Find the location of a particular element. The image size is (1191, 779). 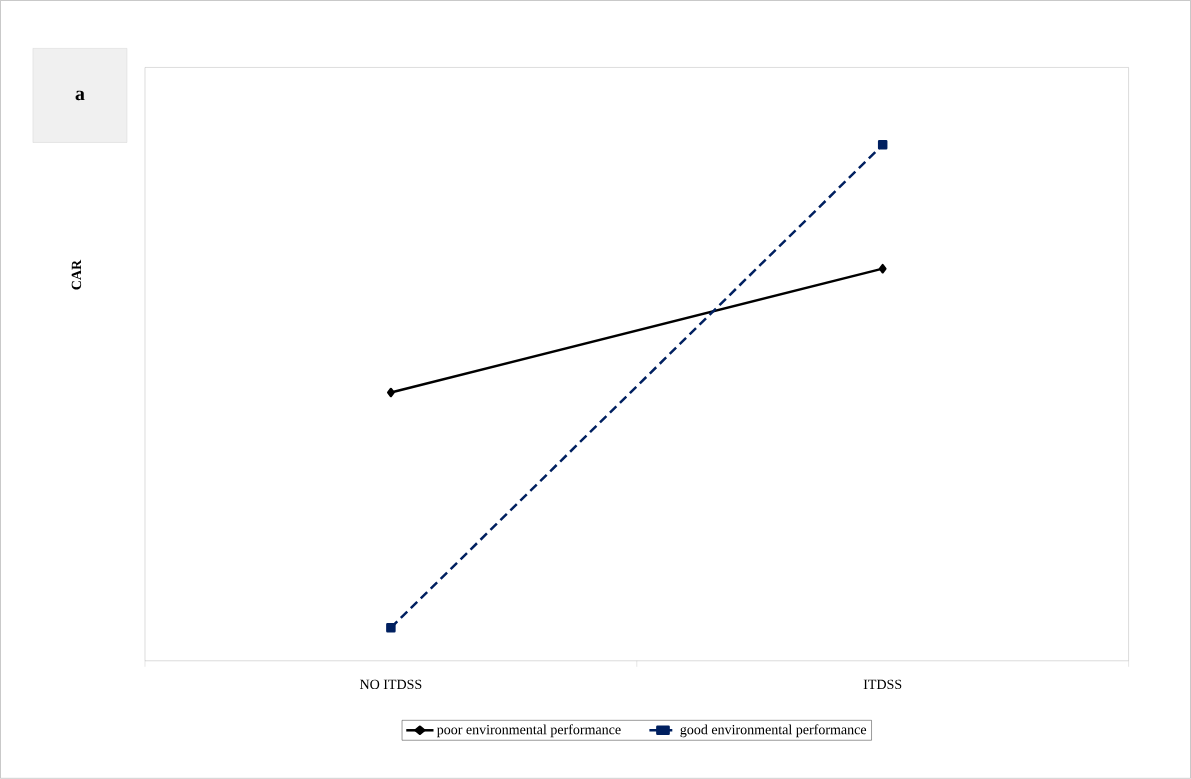

x-tick-label: ITDSS is located at coordinates (882, 684).